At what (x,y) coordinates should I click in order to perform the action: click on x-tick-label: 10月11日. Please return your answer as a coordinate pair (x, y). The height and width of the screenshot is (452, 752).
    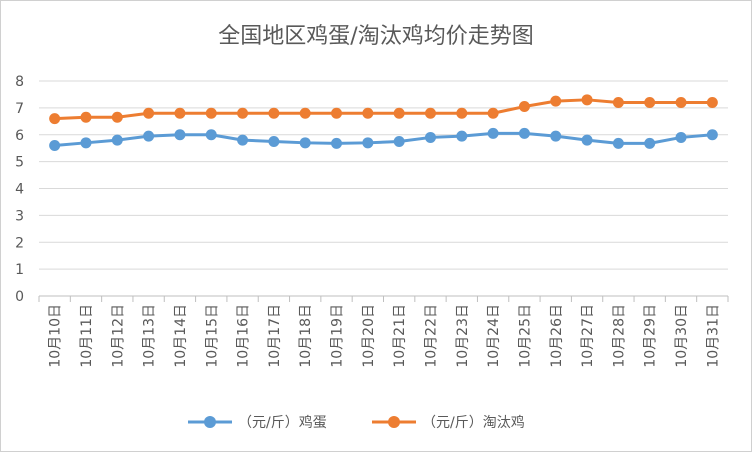
    Looking at the image, I should click on (87, 336).